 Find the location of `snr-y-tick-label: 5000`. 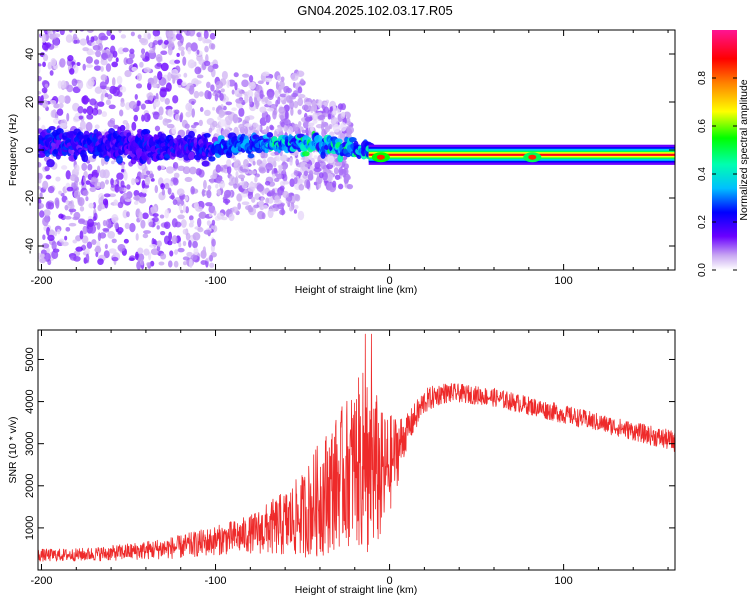

snr-y-tick-label: 5000 is located at coordinates (30, 359).